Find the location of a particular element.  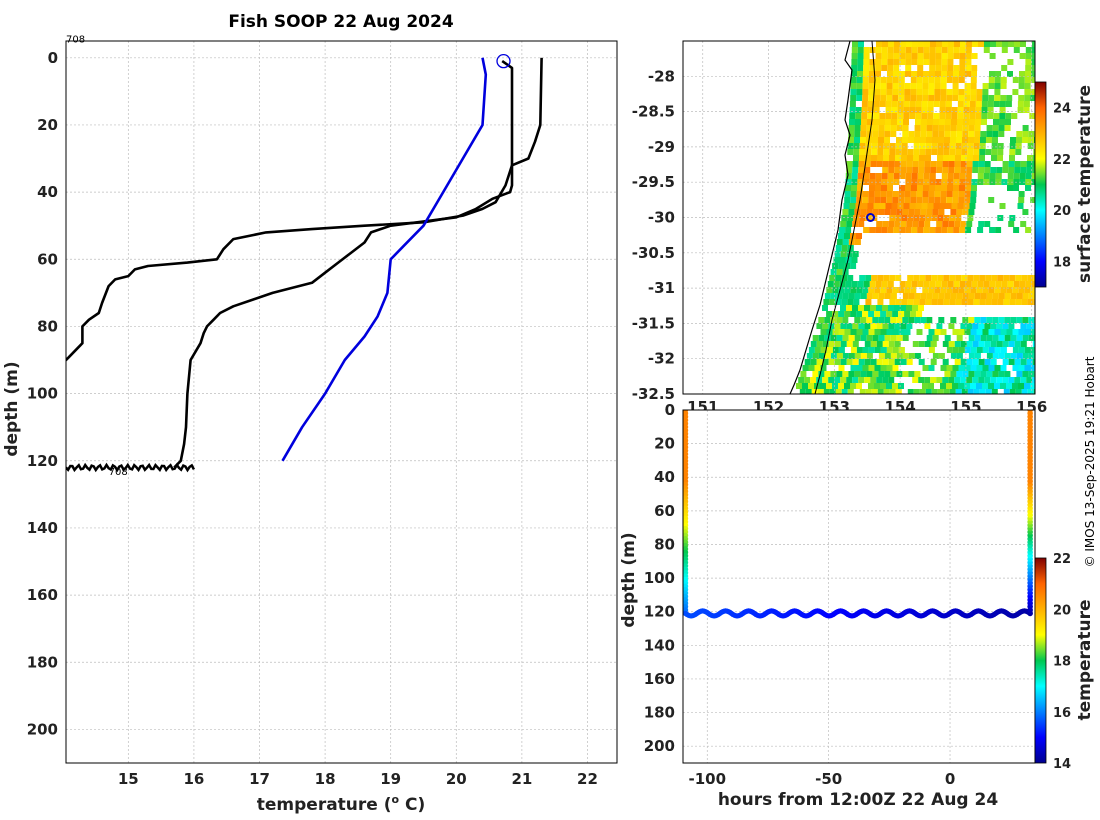

section-background is located at coordinates (859, 586).